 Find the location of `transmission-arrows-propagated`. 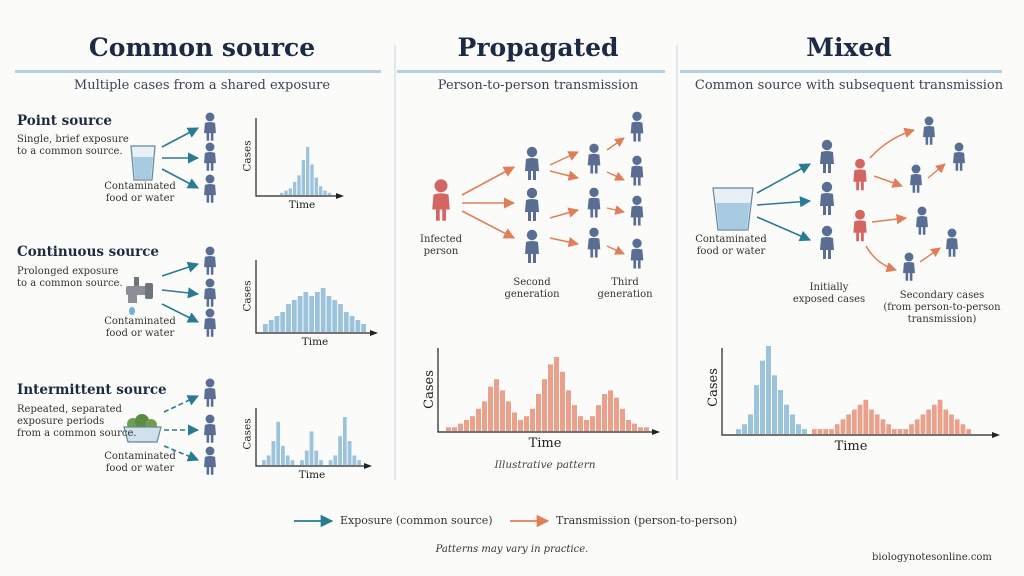

transmission-arrows-propagated is located at coordinates (543, 196).